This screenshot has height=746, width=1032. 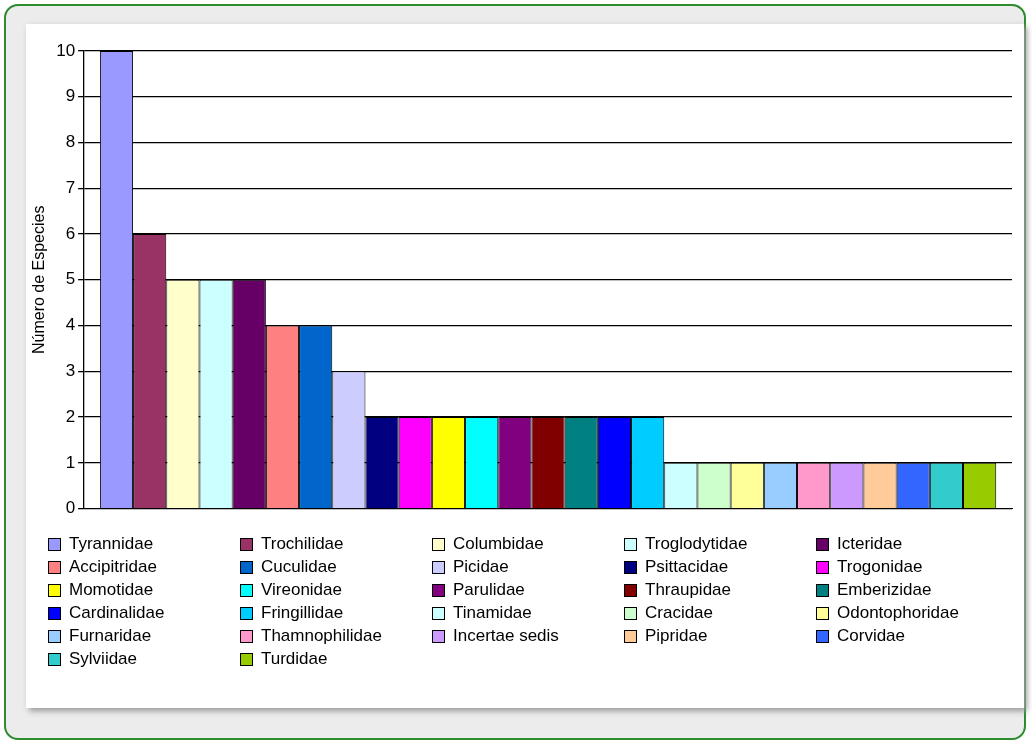 What do you see at coordinates (70, 96) in the screenshot?
I see `y-tick-label: 9` at bounding box center [70, 96].